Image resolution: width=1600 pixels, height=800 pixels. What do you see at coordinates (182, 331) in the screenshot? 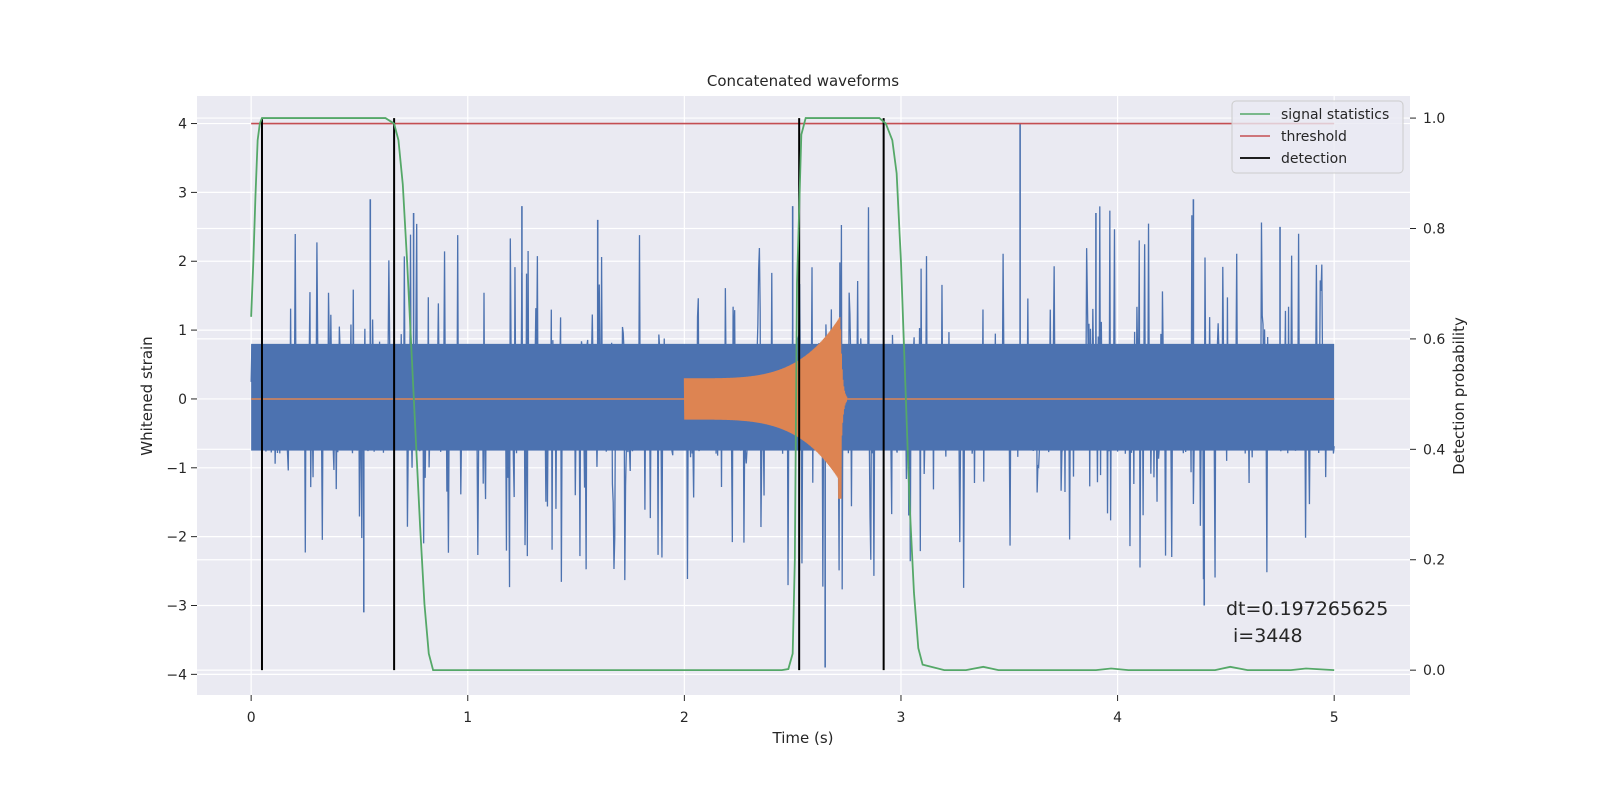
I see `y-left-tick-label: 1` at bounding box center [182, 331].